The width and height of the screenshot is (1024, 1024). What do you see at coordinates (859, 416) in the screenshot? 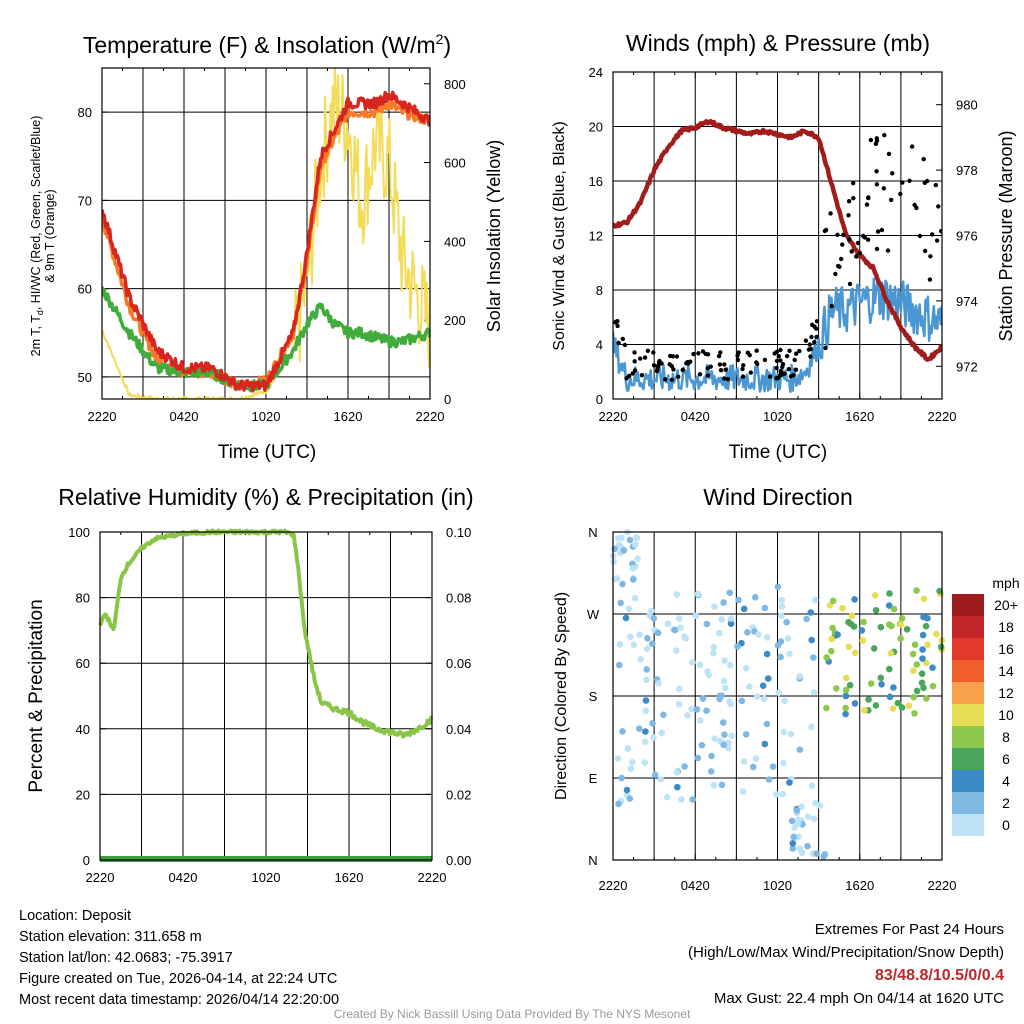
I see `wind-xtick-label: 1620` at bounding box center [859, 416].